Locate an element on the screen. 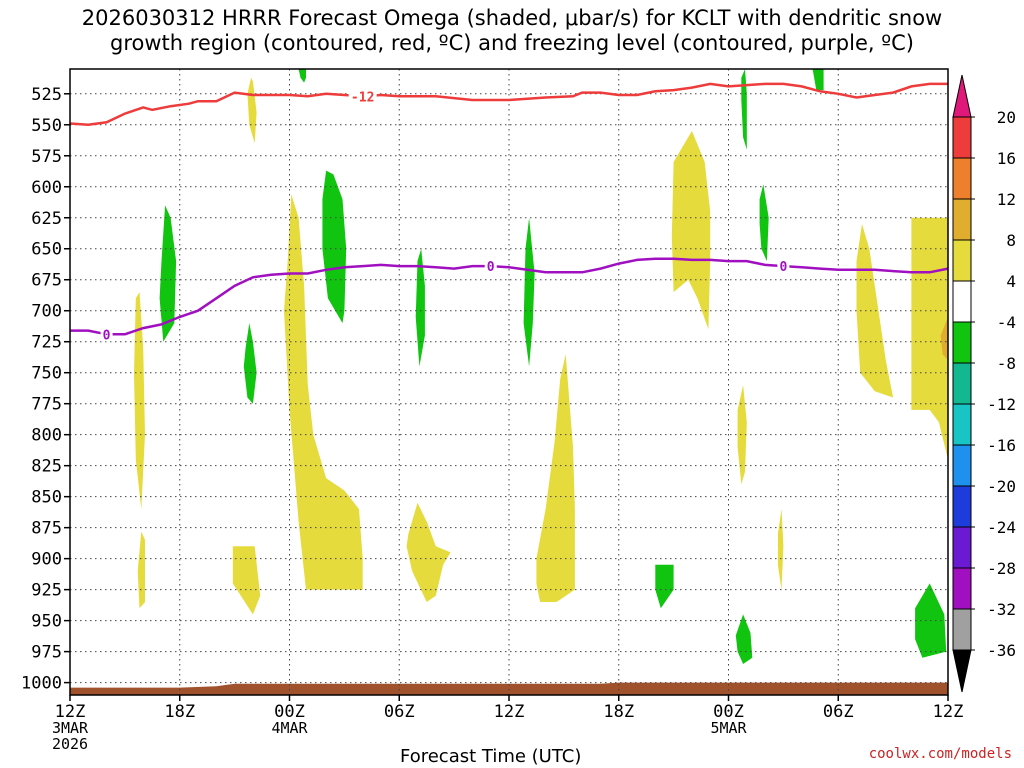 The image size is (1024, 768). x-tick-label-12-1: 4MAR is located at coordinates (289, 728).